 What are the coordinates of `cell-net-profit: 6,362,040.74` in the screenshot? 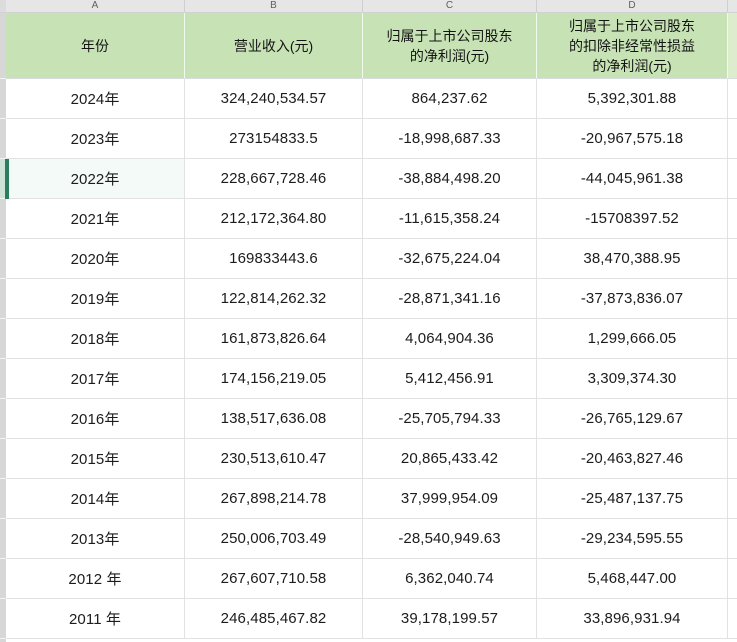 It's located at (450, 579).